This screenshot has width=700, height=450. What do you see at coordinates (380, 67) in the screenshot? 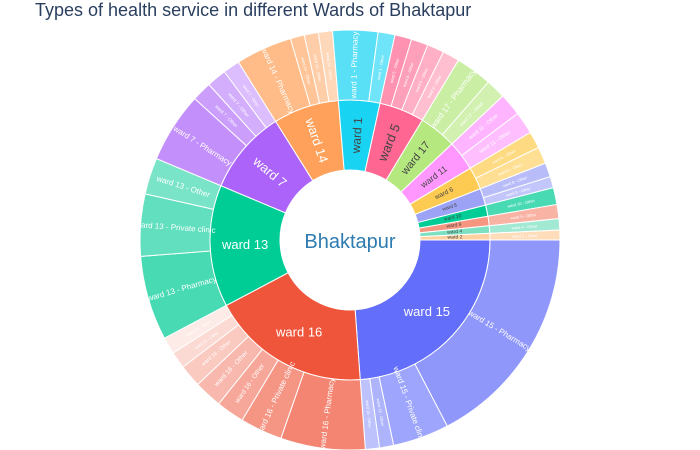
I see `label-ward-1-other-1: ward 1 - Other` at bounding box center [380, 67].